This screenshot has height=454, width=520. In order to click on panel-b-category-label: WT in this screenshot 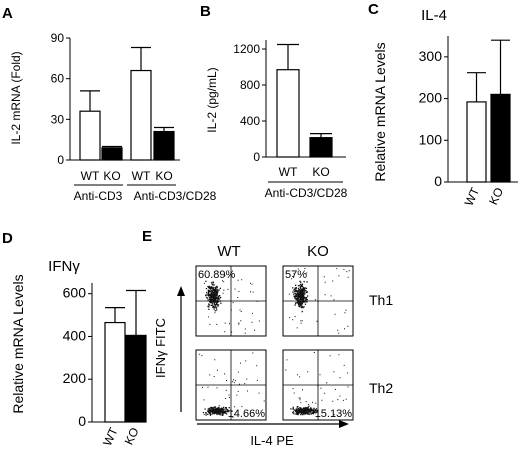, I will do `click(288, 172)`.